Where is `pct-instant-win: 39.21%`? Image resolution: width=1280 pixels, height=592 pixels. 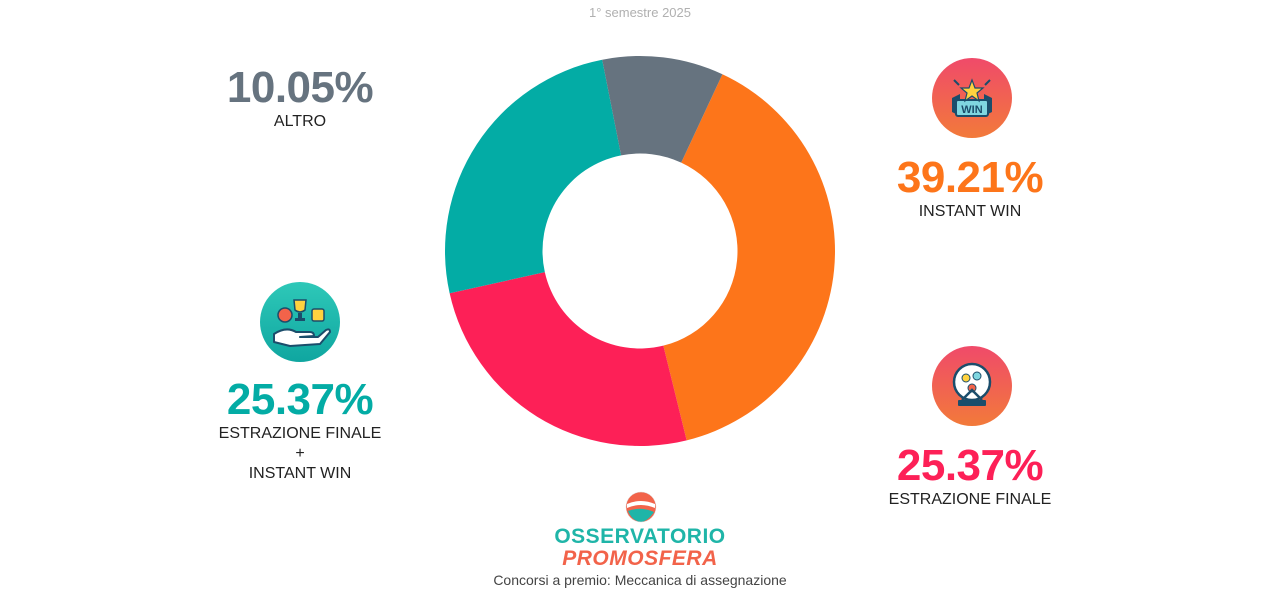
pct-instant-win: 39.21% is located at coordinates (970, 177).